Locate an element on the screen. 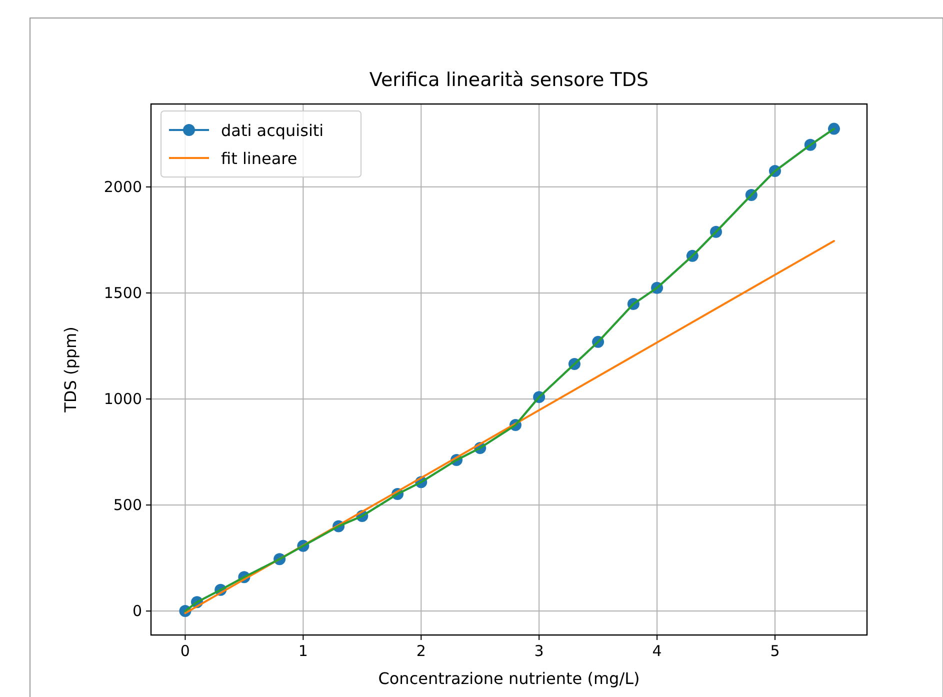  legend-label: dati acquisiti is located at coordinates (272, 130).